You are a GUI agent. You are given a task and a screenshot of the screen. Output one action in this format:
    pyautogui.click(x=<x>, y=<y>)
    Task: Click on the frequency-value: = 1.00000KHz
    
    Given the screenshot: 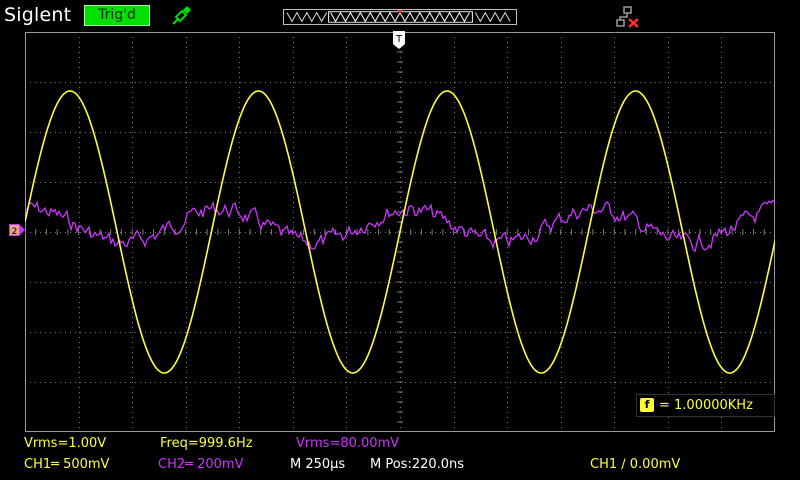 What is the action you would take?
    pyautogui.click(x=706, y=405)
    